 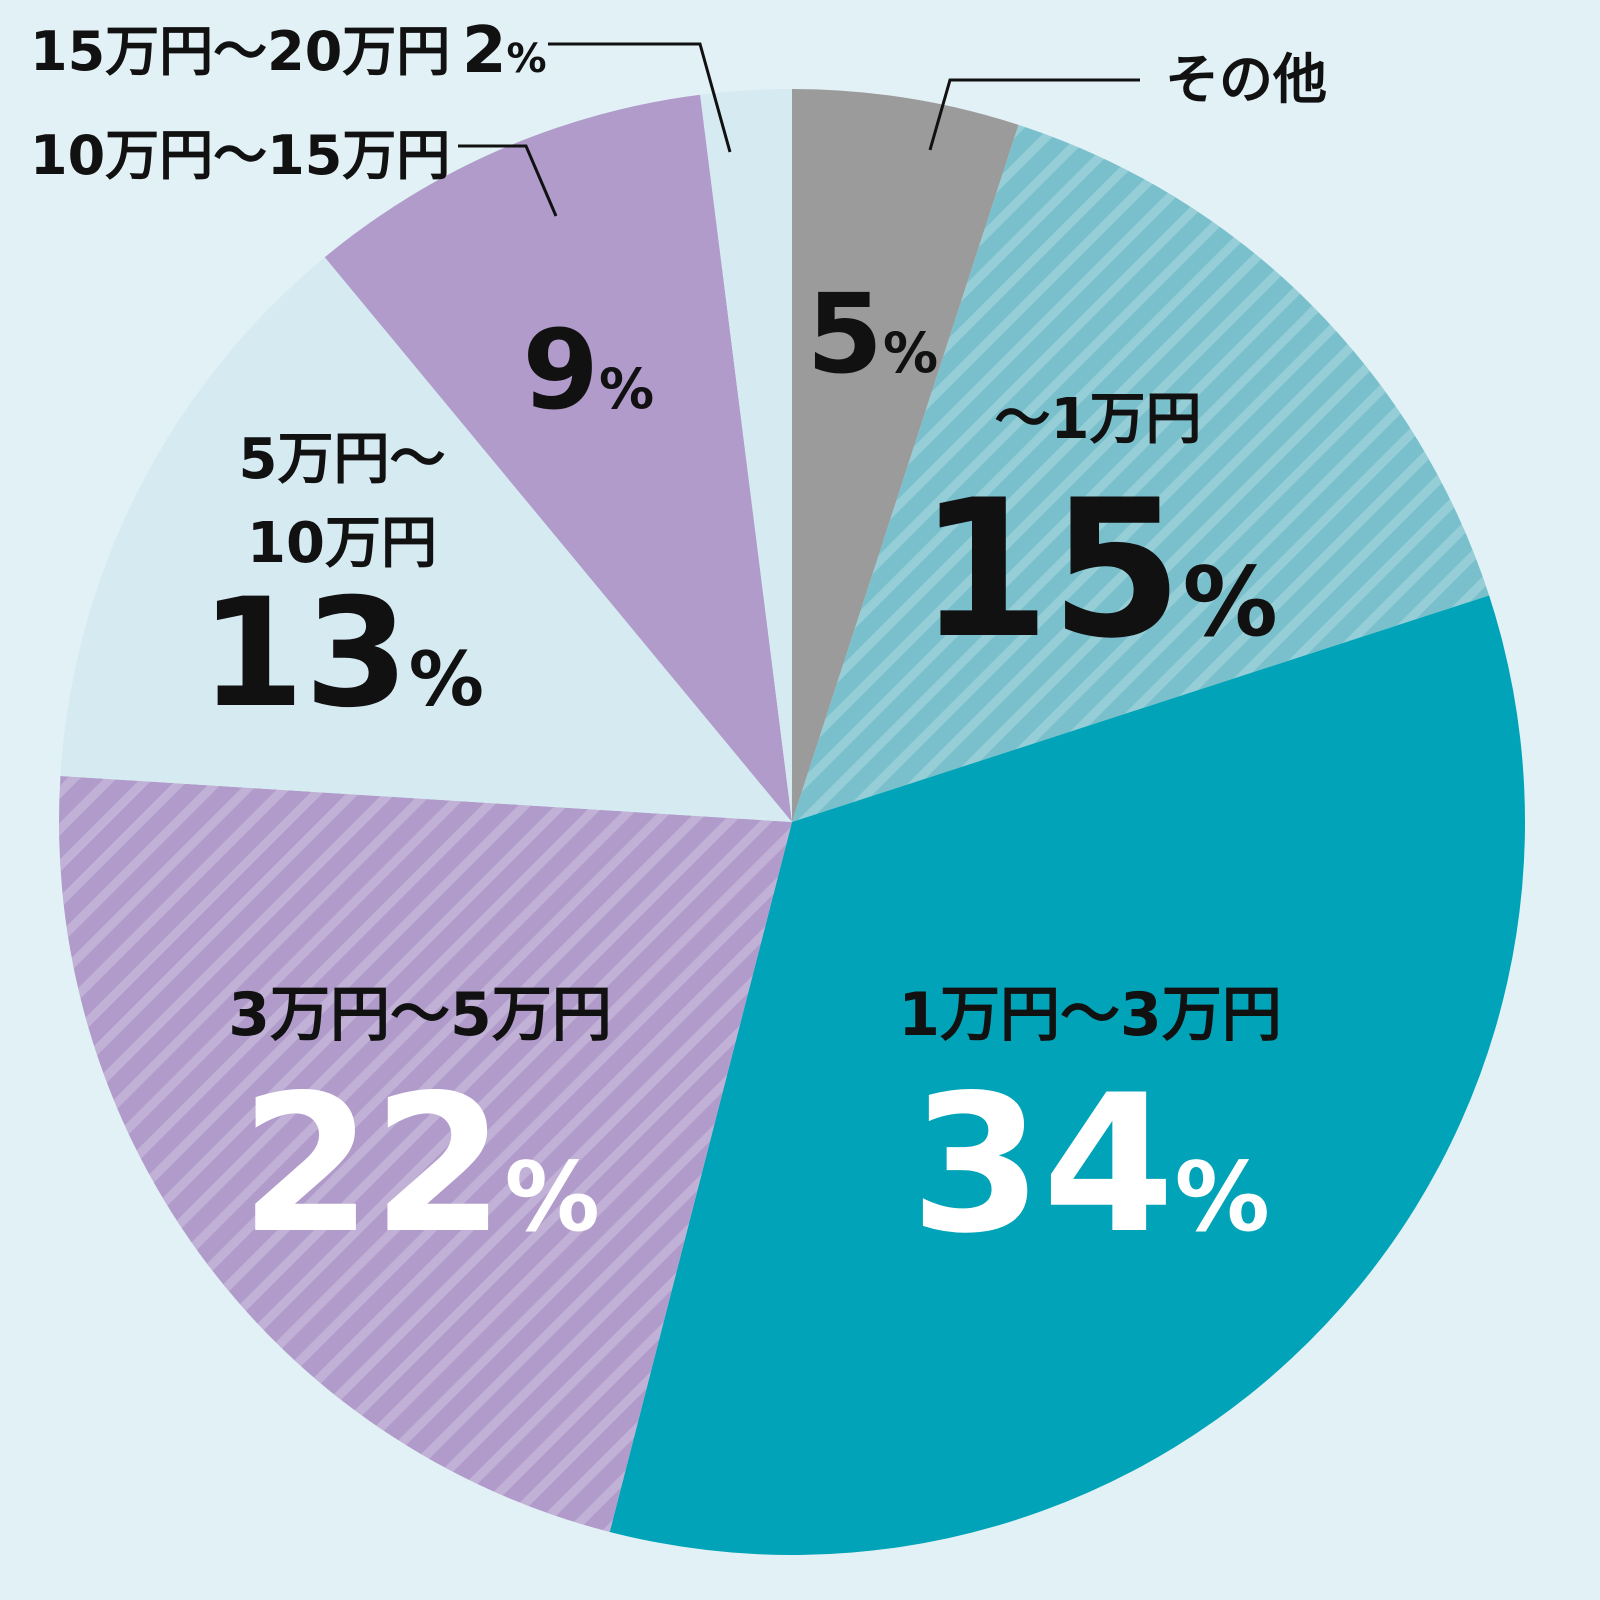 What do you see at coordinates (420, 1164) in the screenshot?
I see `slice-4-value-label: 22%` at bounding box center [420, 1164].